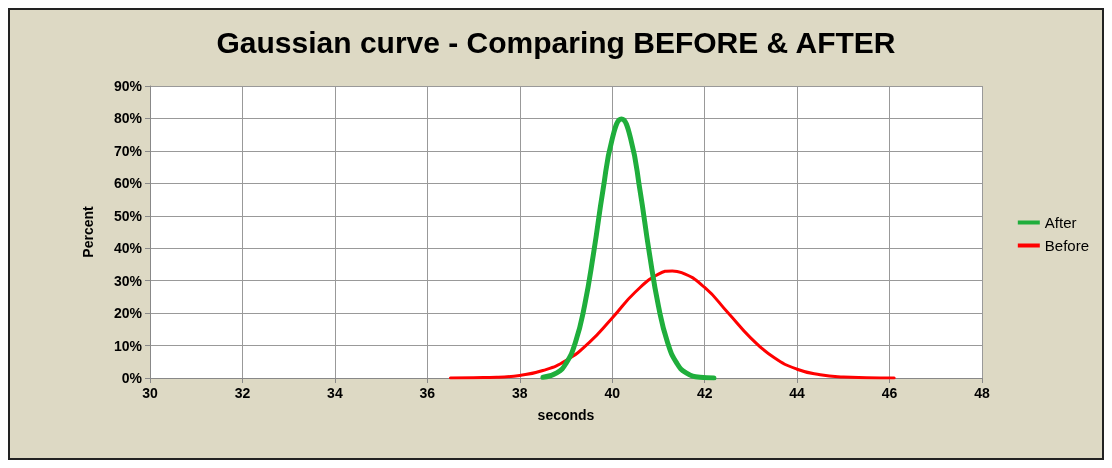 Image resolution: width=1112 pixels, height=468 pixels. I want to click on x-tick-label: 40, so click(612, 393).